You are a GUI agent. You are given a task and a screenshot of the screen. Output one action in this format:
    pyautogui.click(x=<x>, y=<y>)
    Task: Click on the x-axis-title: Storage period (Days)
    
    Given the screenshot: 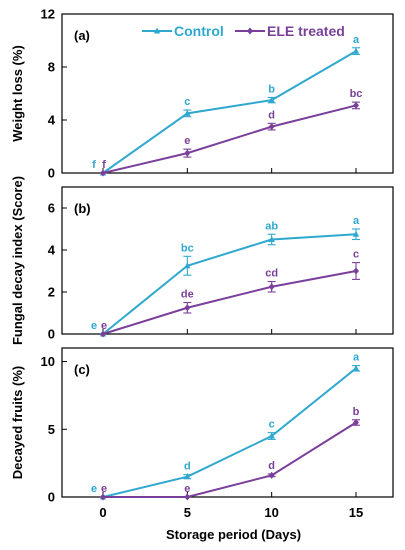 What is the action you would take?
    pyautogui.click(x=233, y=534)
    